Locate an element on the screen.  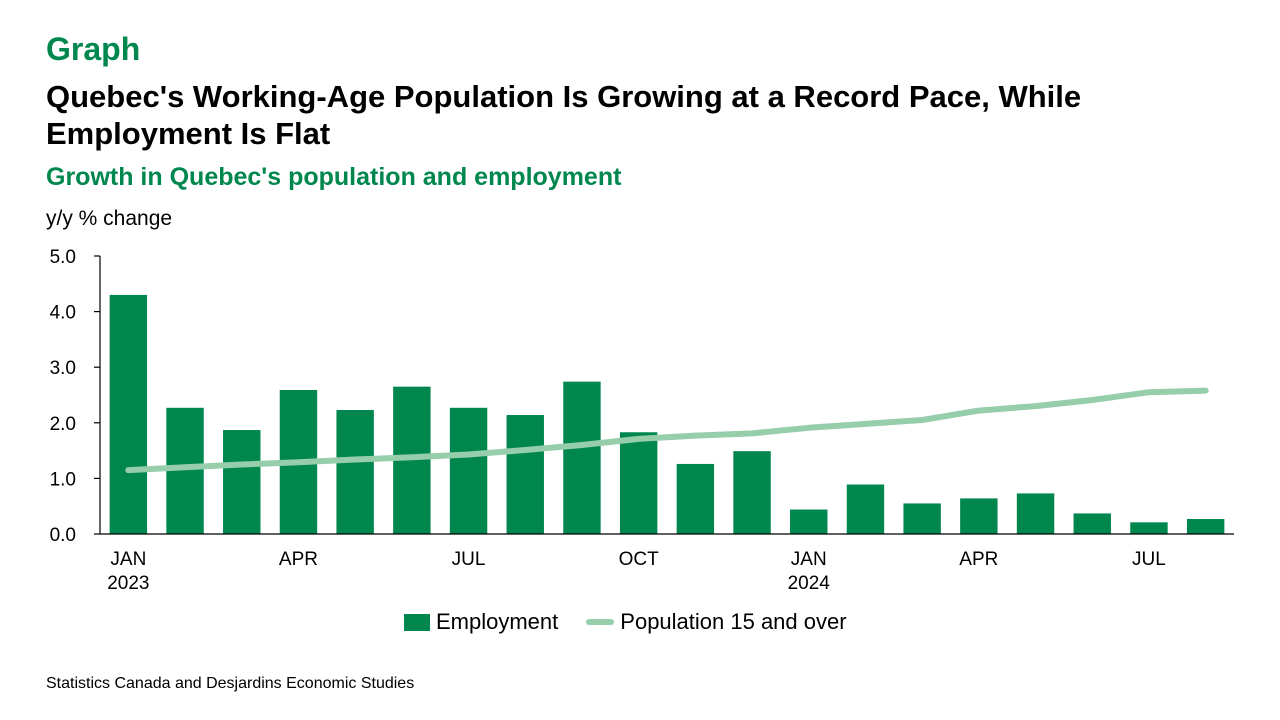
x-tick-label: OCT is located at coordinates (639, 559).